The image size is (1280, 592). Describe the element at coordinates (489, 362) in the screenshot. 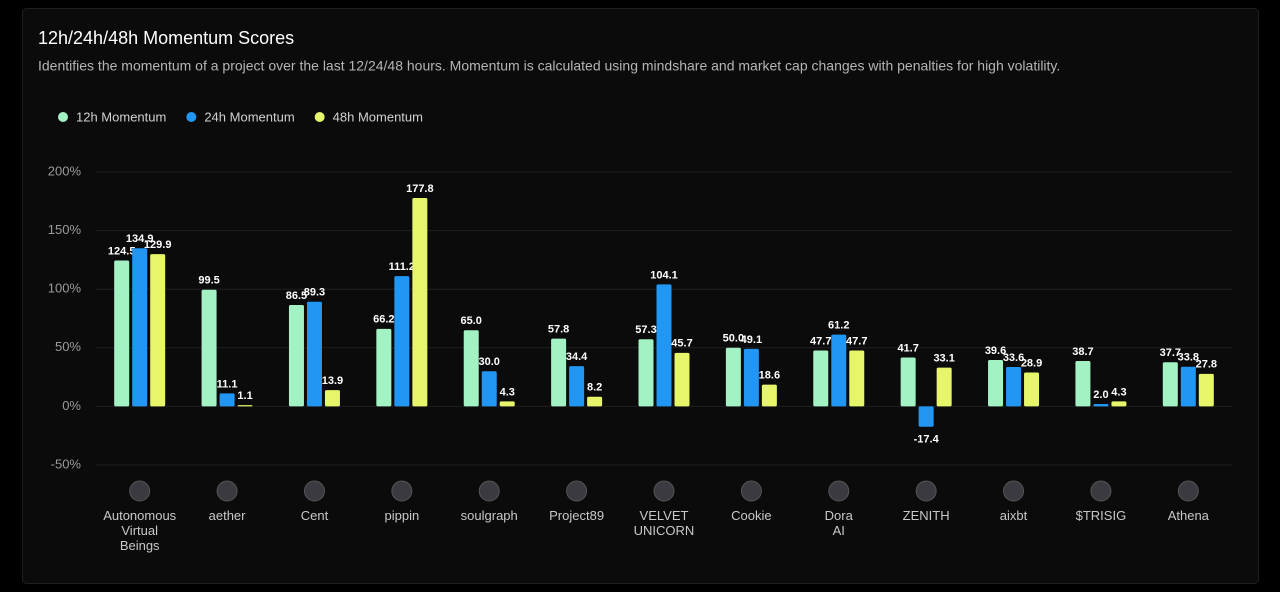

I see `value-label: 30.0` at that location.